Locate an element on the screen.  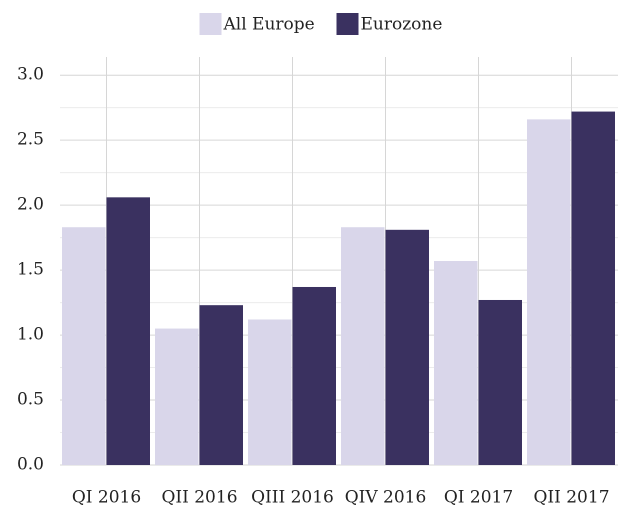
x-tick-label: QIII 2016 is located at coordinates (292, 498).